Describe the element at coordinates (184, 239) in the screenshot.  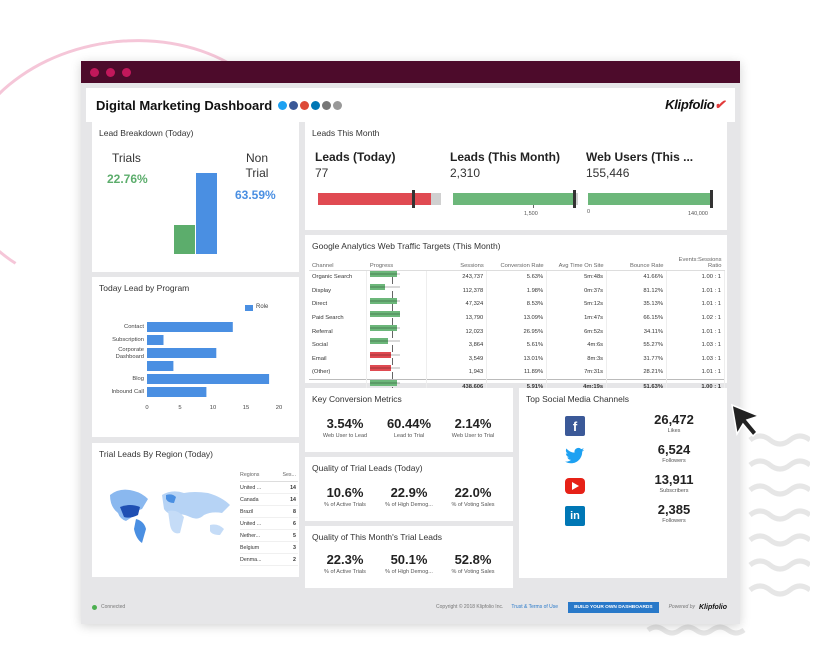
I see `trials-bar` at that location.